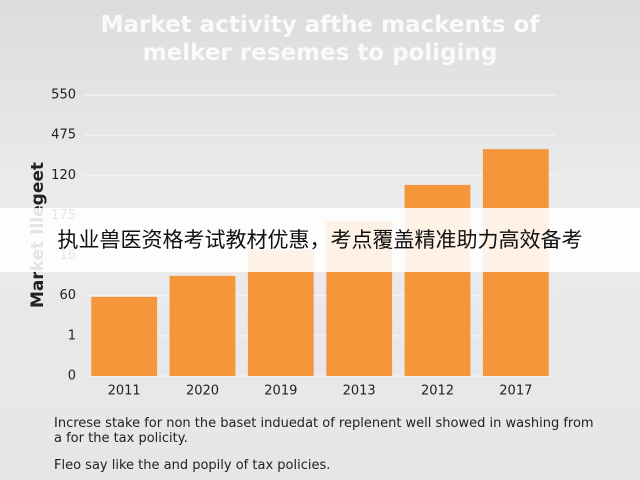 The image size is (640, 480). What do you see at coordinates (320, 240) in the screenshot?
I see `ad-banner: 执业兽医资格考试教材优惠，考点覆盖精准助力高效备考` at bounding box center [320, 240].